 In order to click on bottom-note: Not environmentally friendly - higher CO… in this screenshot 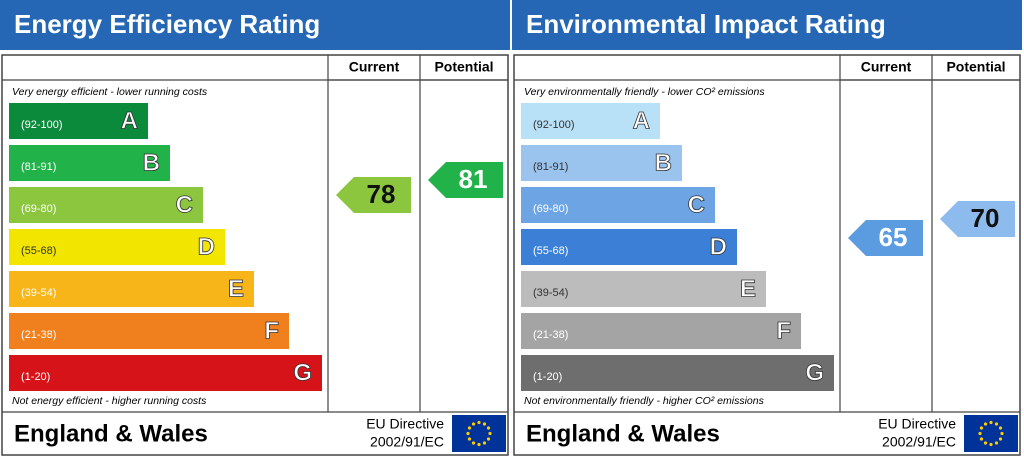, I will do `click(644, 401)`.